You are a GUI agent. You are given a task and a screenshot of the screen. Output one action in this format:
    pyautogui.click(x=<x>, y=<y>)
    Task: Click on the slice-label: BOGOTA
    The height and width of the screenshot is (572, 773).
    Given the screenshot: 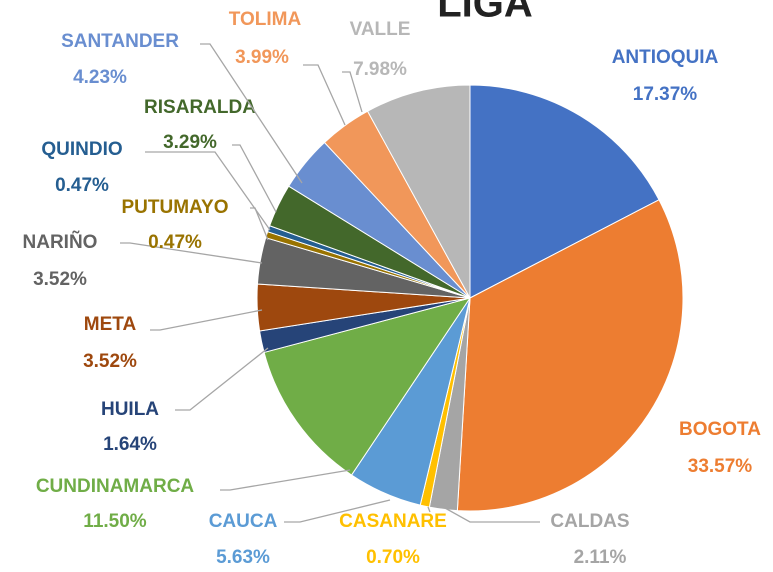 What is the action you would take?
    pyautogui.click(x=720, y=429)
    